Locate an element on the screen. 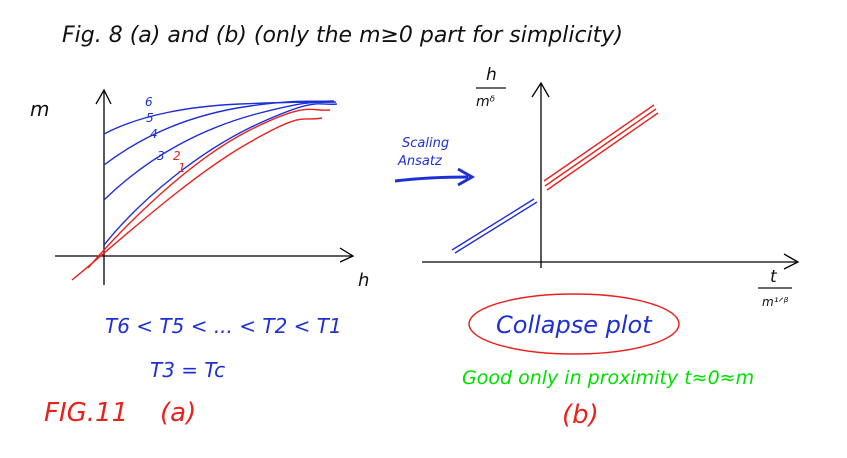 This screenshot has width=847, height=458. collapse-plot-label: Collapse plot is located at coordinates (574, 325).